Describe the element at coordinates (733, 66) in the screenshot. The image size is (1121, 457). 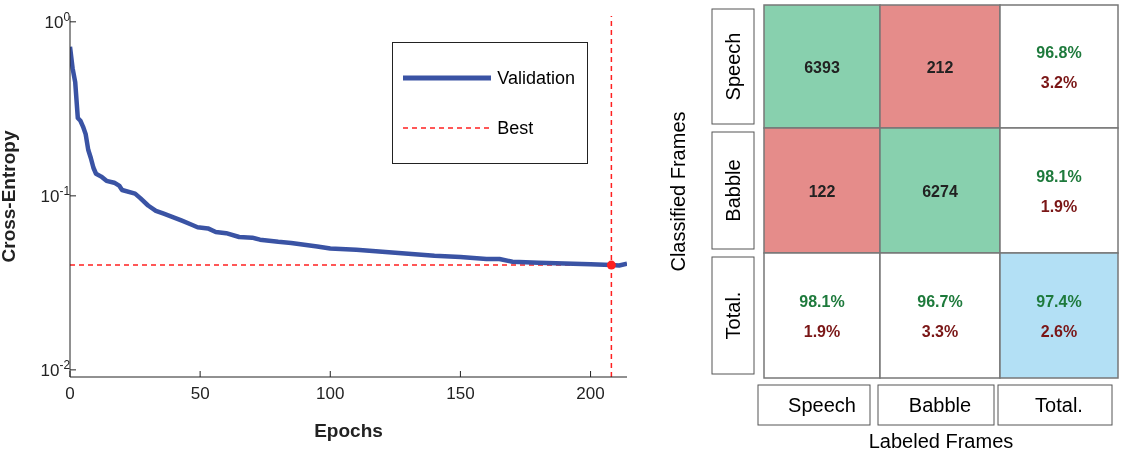
I see `y-tick-label: Speech` at that location.